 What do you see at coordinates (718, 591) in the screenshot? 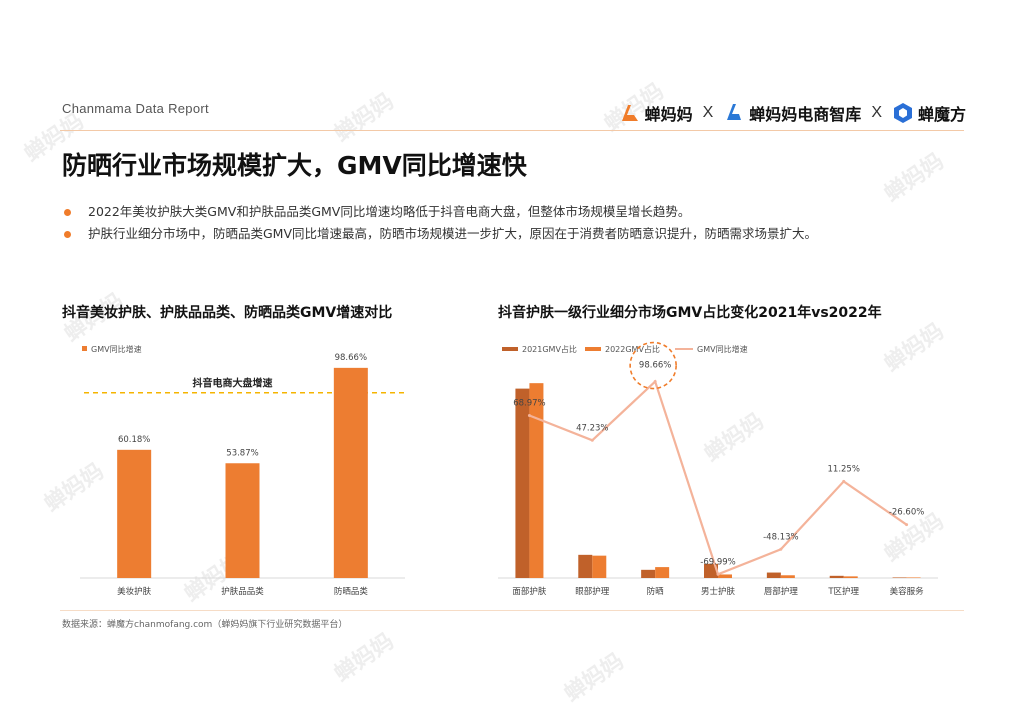
I see `x-tick-label: 男士护肤` at bounding box center [718, 591].